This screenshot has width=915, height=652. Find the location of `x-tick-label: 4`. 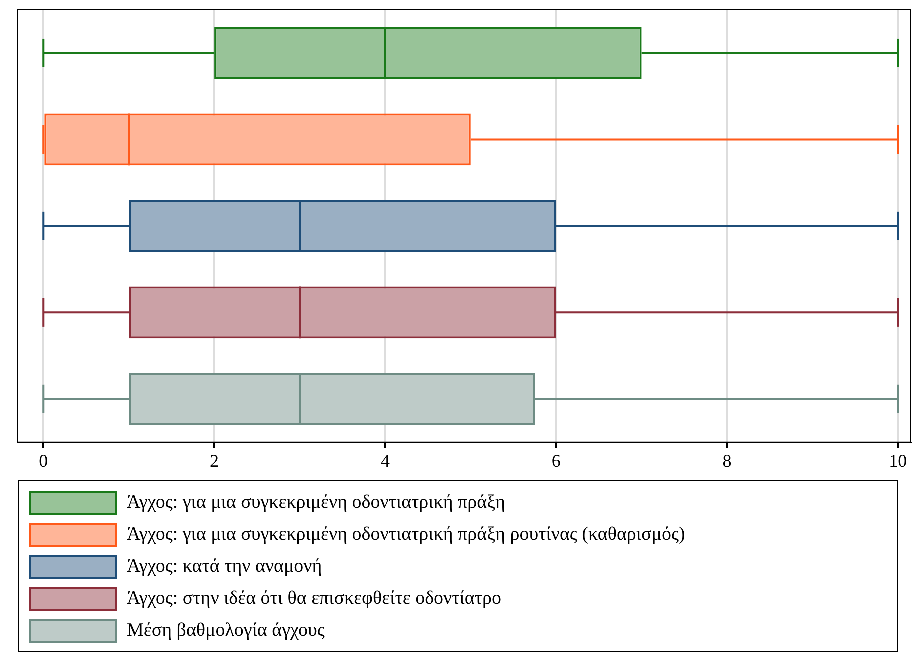

x-tick-label: 4 is located at coordinates (385, 460).